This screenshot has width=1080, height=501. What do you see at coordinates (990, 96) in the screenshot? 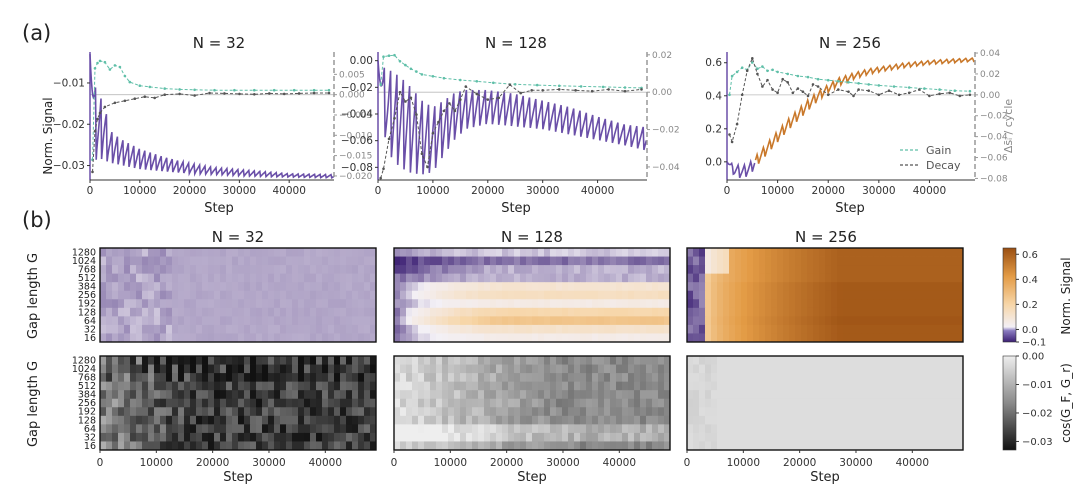
I see `y2-tick-label: 0.00` at bounding box center [990, 96].